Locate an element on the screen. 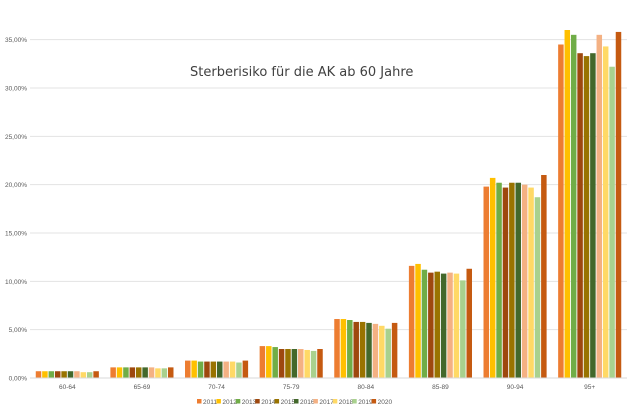  bar-90-94-2014 is located at coordinates (505, 282).